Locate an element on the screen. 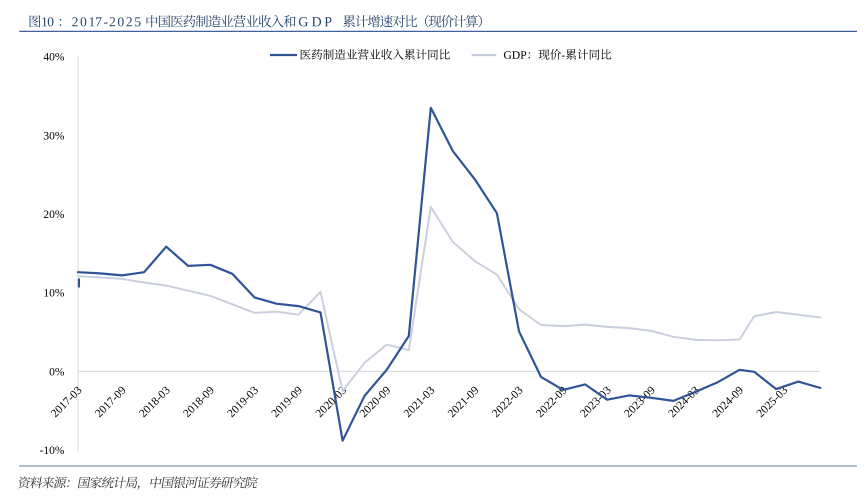 The height and width of the screenshot is (497, 866). svg-text: 20% is located at coordinates (54, 215).